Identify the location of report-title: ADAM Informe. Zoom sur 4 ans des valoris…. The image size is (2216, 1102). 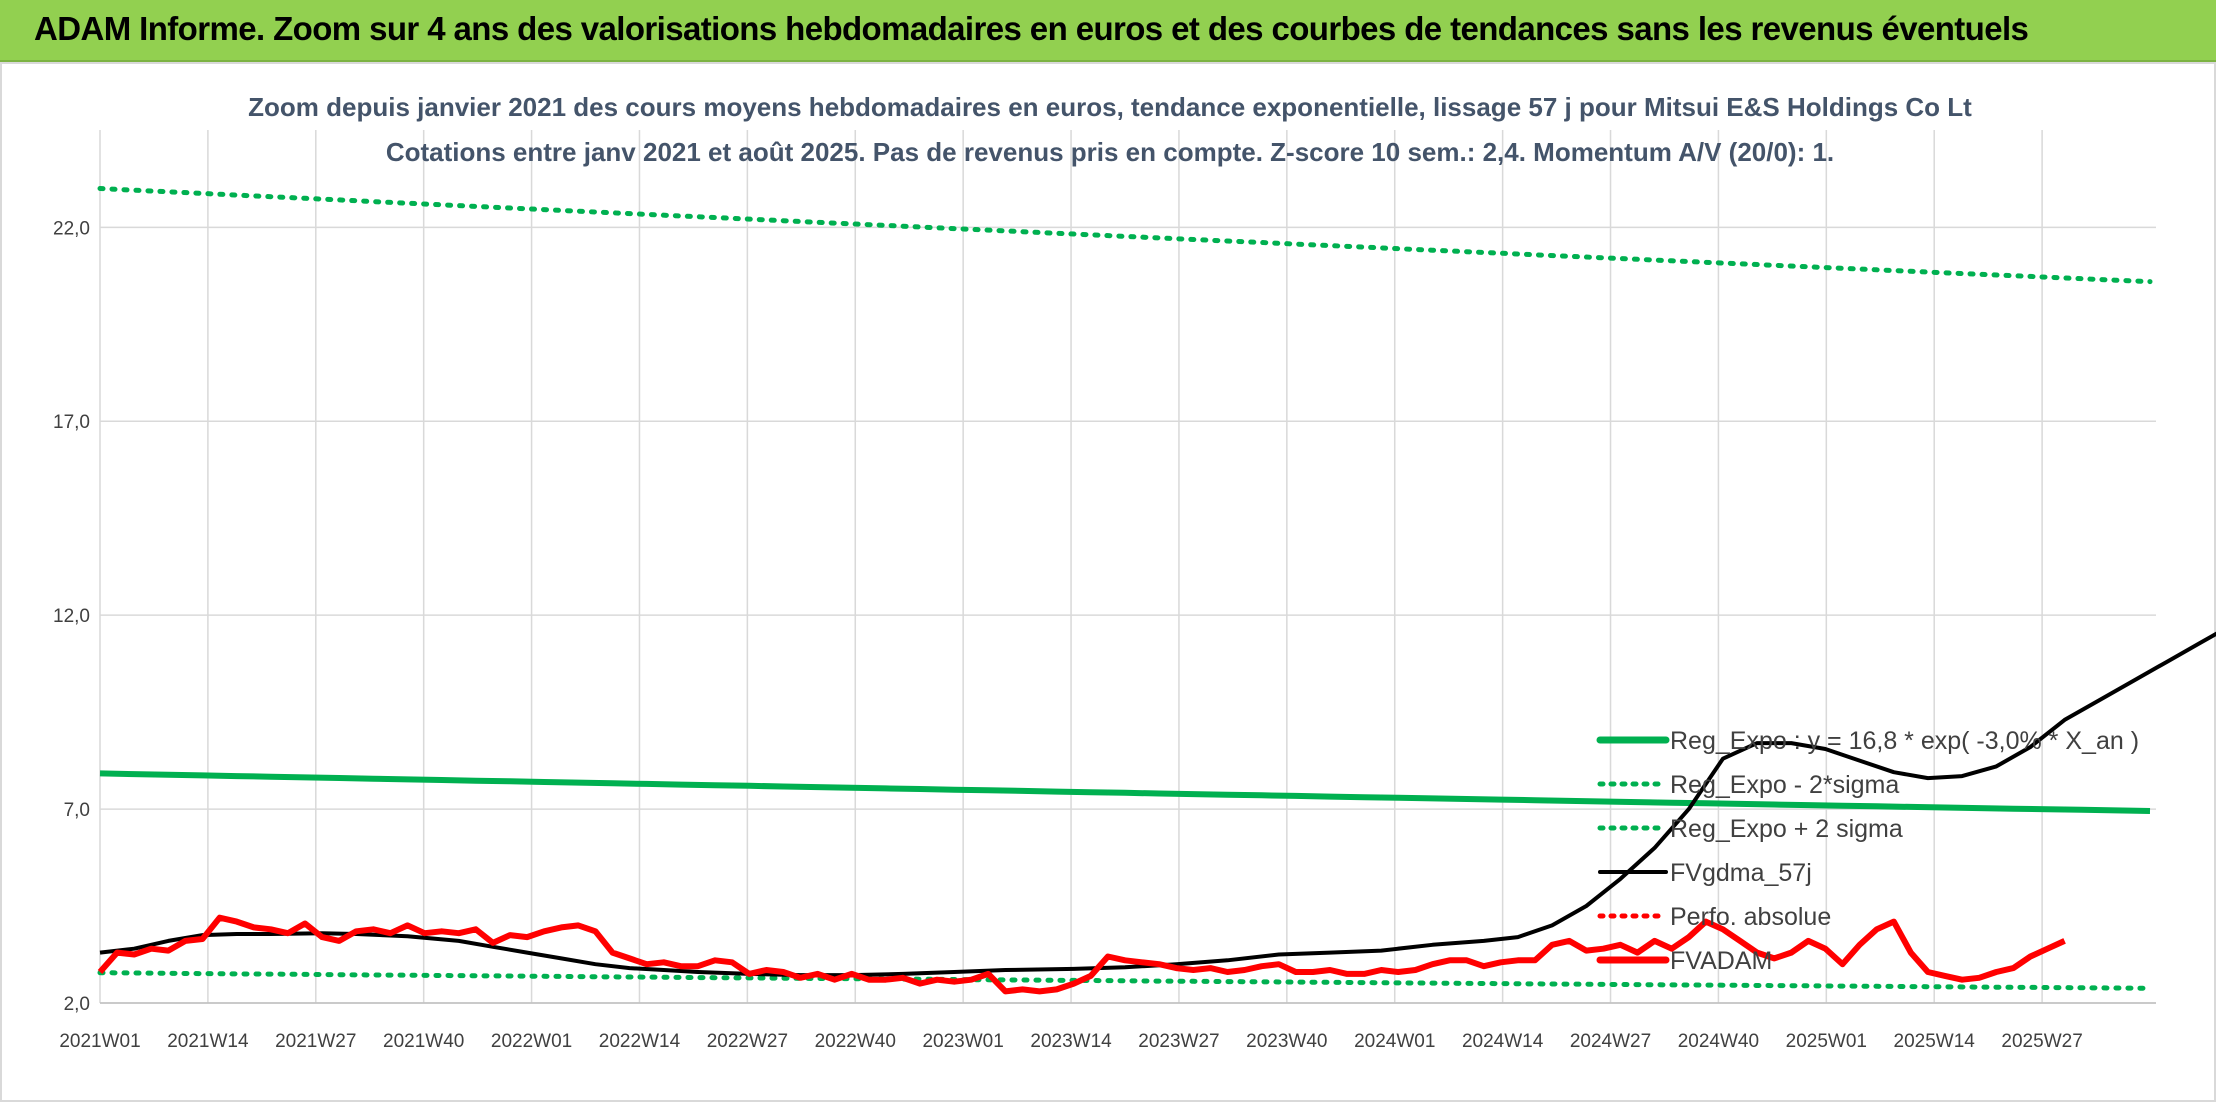
(1031, 28).